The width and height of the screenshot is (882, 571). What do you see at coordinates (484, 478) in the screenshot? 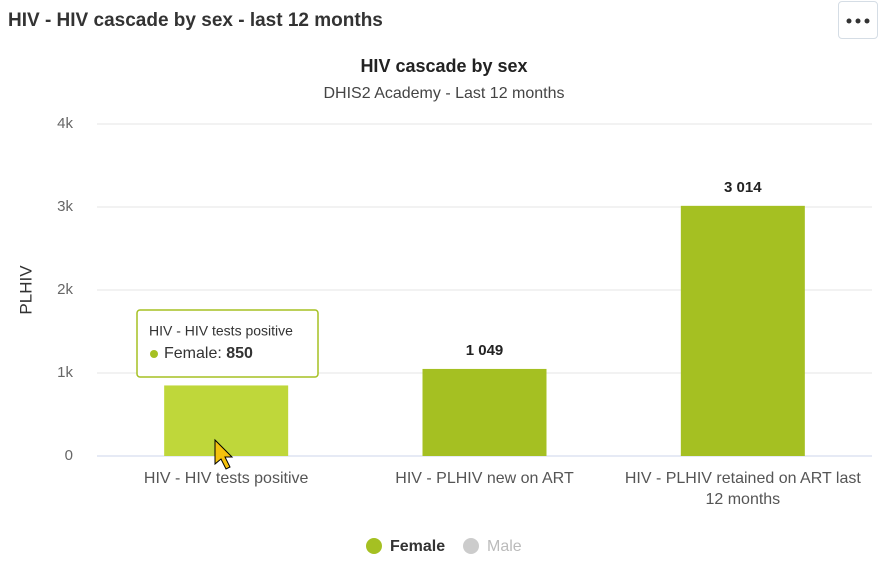
I see `x-tick-label: HIV - PLHIV new on ART` at bounding box center [484, 478].